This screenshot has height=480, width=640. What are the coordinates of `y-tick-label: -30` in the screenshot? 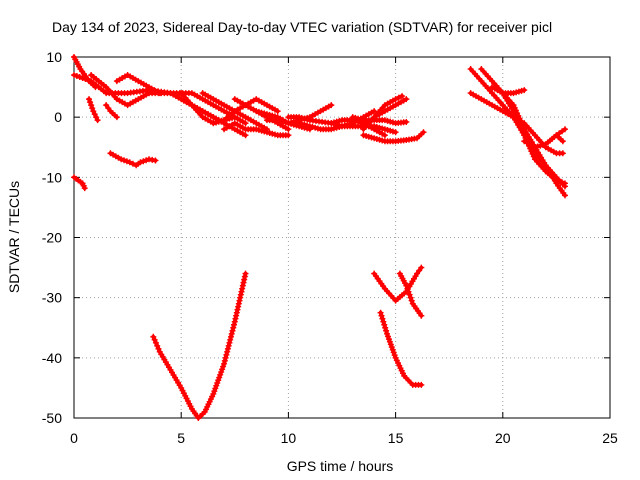 It's located at (52, 298).